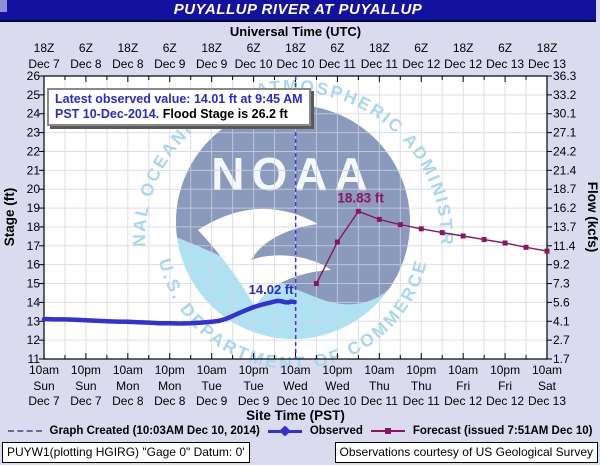  Describe the element at coordinates (295, 31) in the screenshot. I see `top-axis-title: Universal Time (UTC)` at that location.